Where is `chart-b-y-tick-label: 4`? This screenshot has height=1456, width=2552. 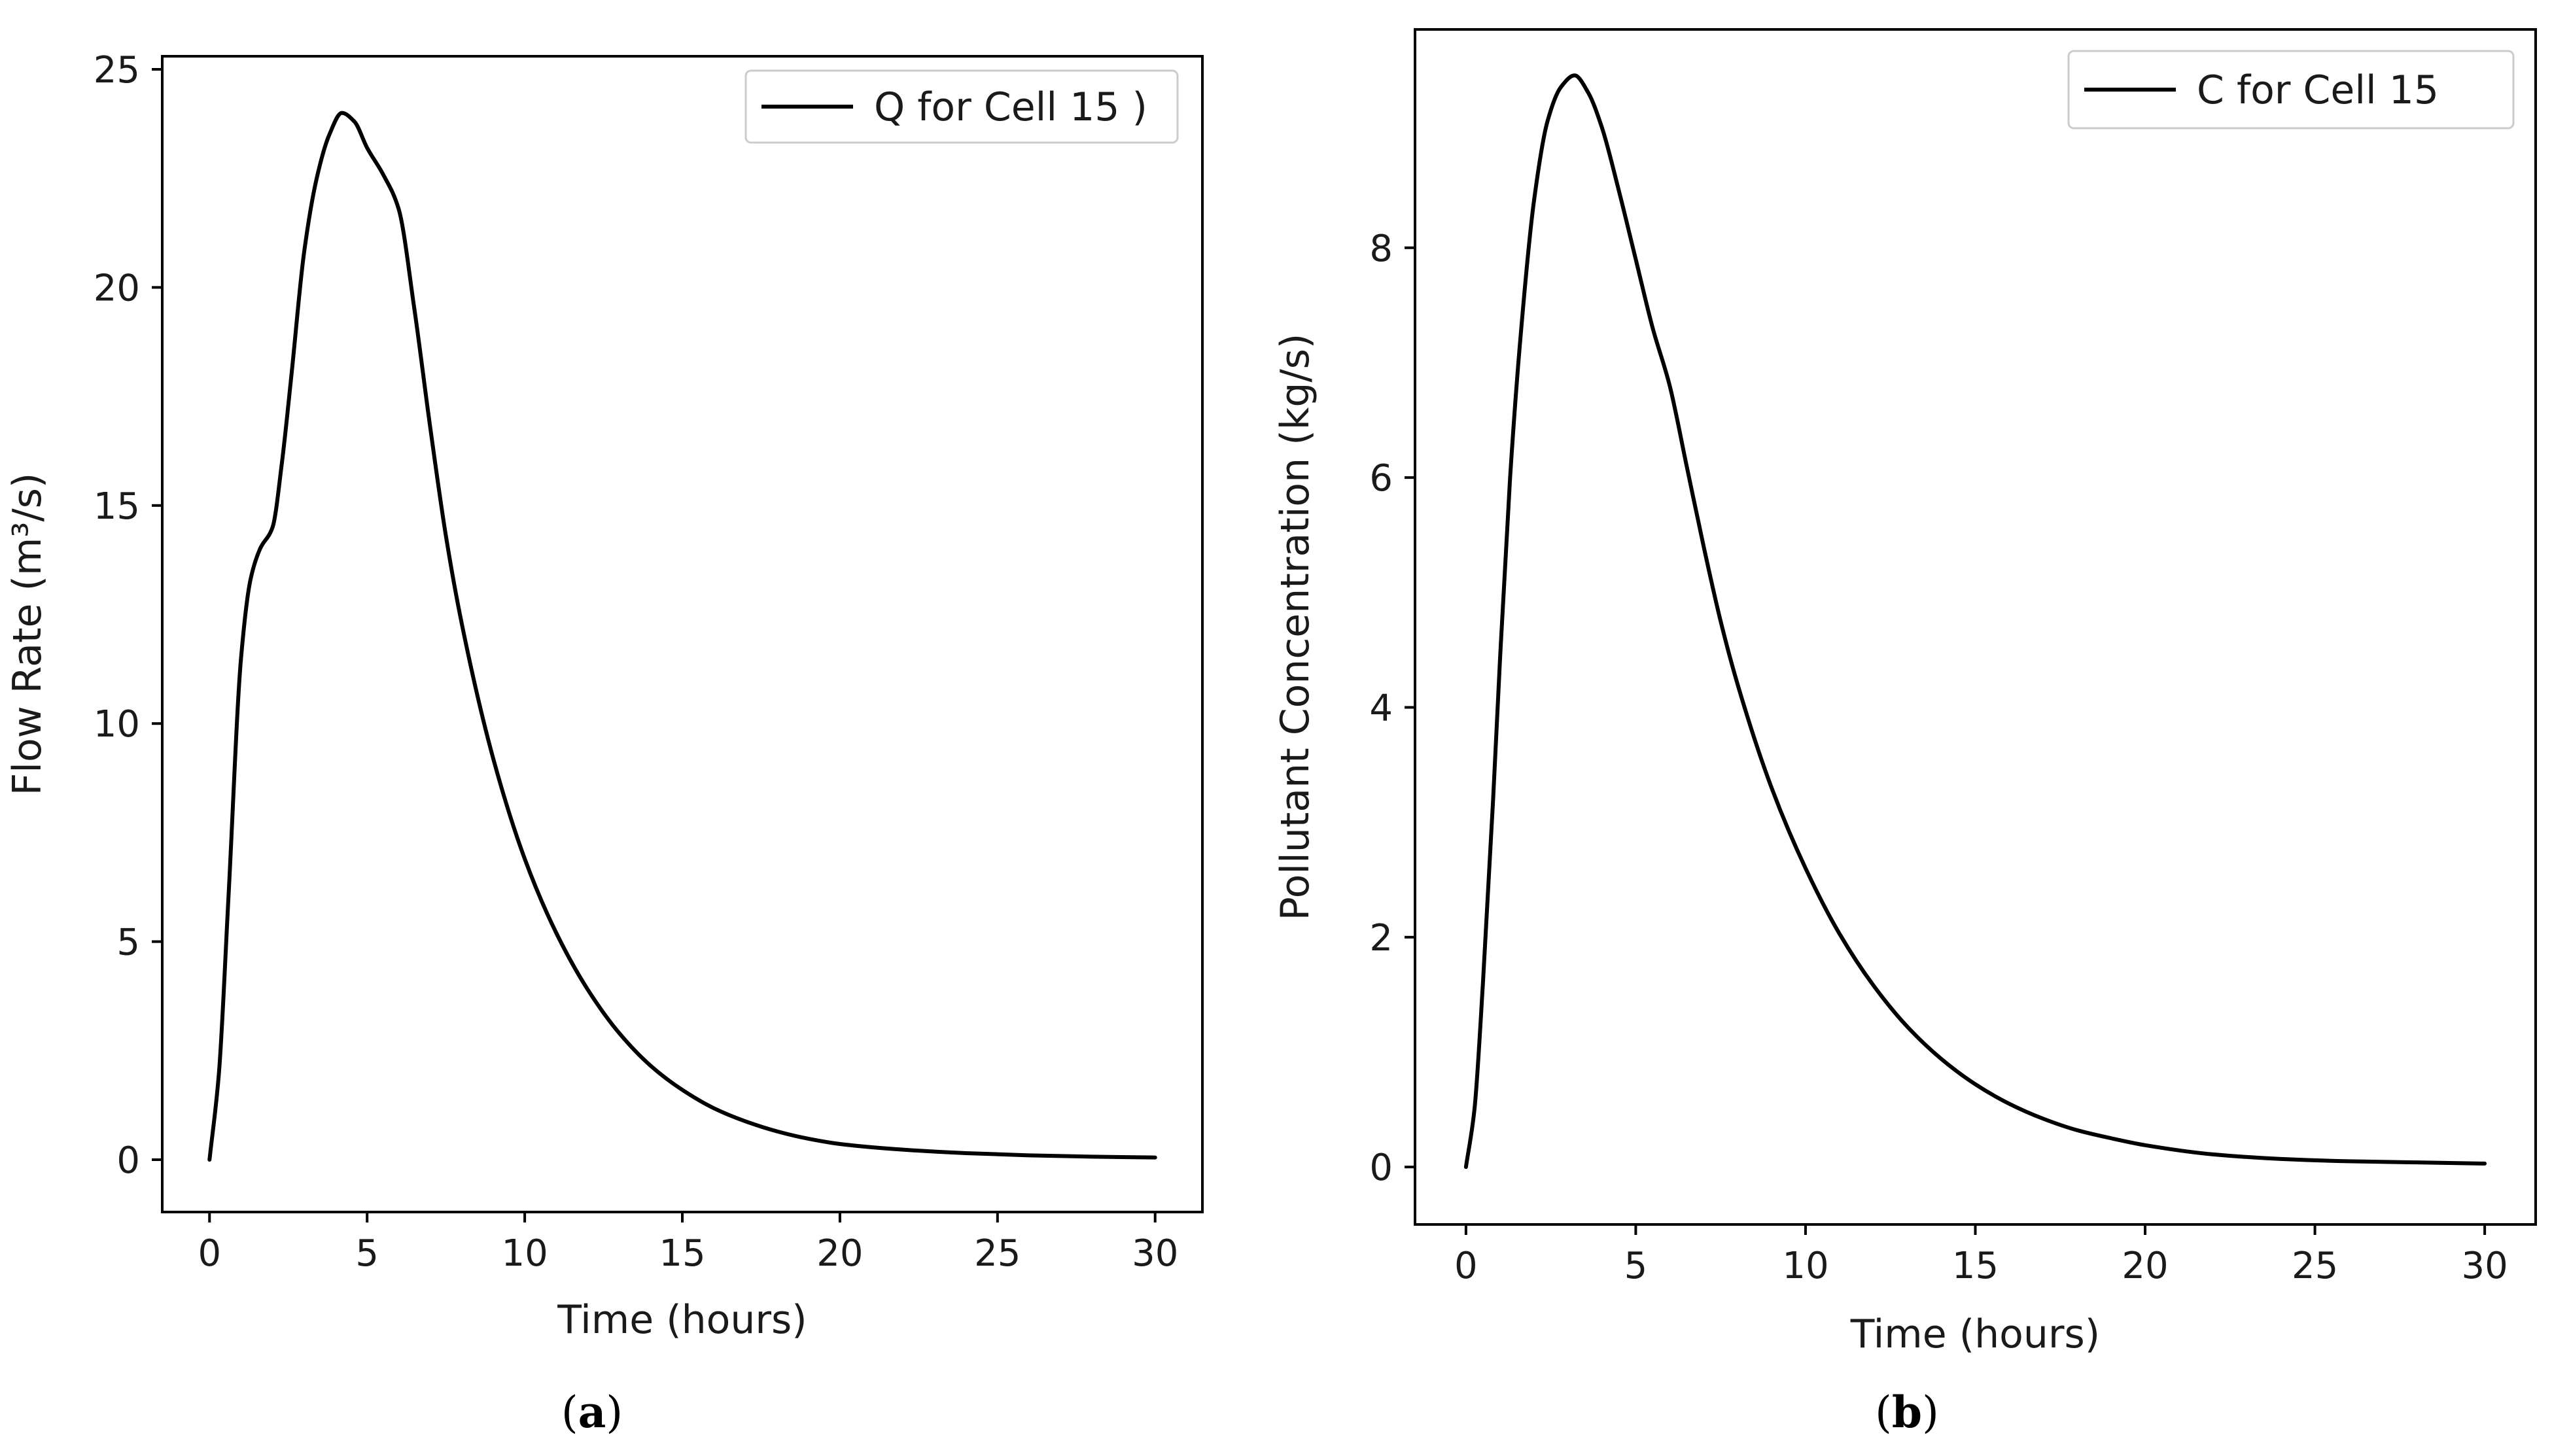 chart-b-y-tick-label: 4 is located at coordinates (1381, 708).